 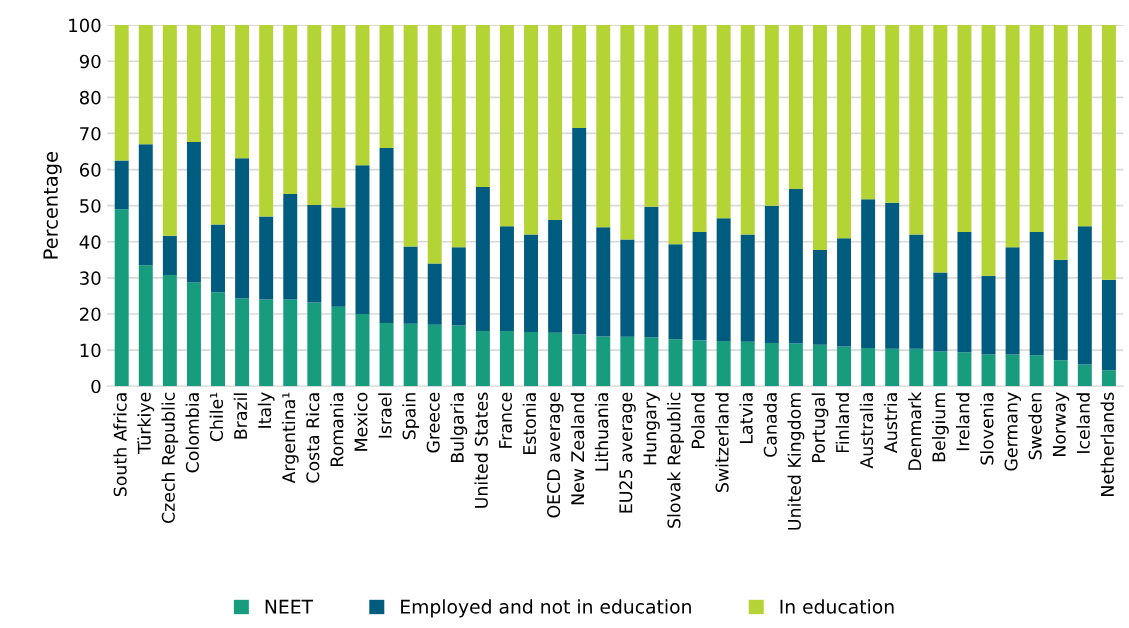 I want to click on x-tick-label: Canada, so click(x=770, y=425).